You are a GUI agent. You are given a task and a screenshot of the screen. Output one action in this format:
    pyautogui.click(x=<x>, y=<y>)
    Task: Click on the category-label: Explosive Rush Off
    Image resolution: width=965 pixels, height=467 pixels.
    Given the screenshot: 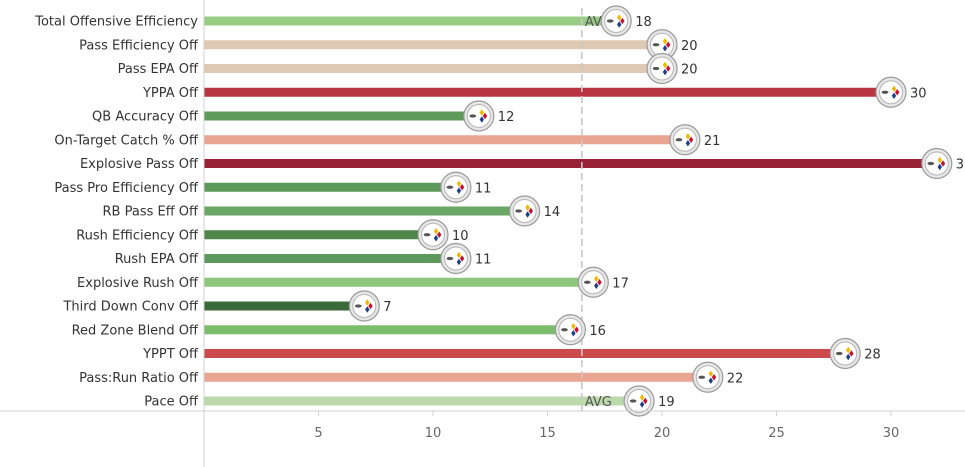 What is the action you would take?
    pyautogui.click(x=138, y=283)
    